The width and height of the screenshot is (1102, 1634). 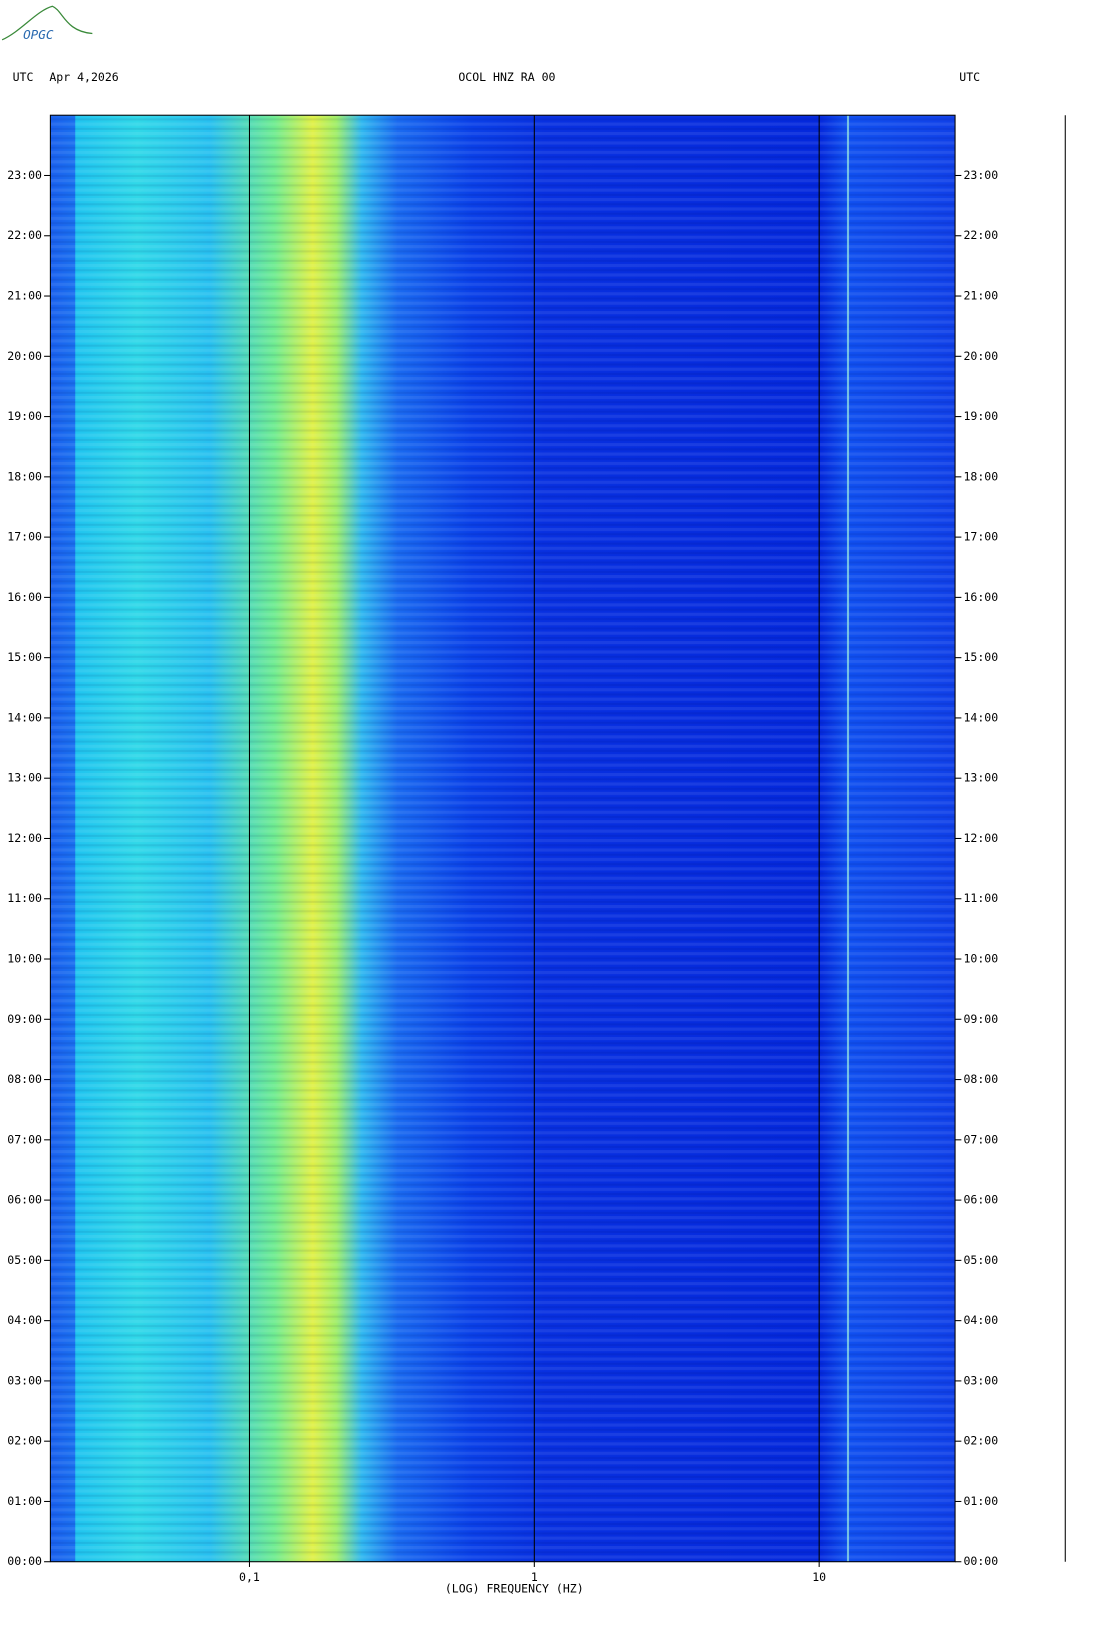 I want to click on y-tick-label: 05:00, so click(x=24, y=1260).